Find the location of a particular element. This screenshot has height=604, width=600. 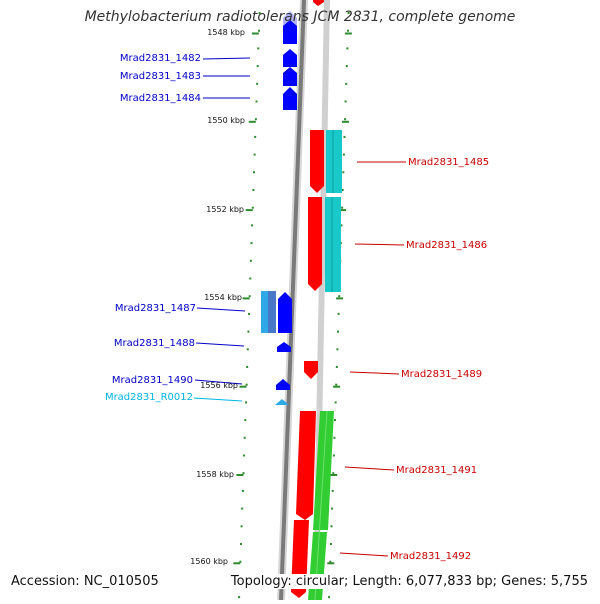

gene-label-1483: Mrad2831_1483 is located at coordinates (160, 76).